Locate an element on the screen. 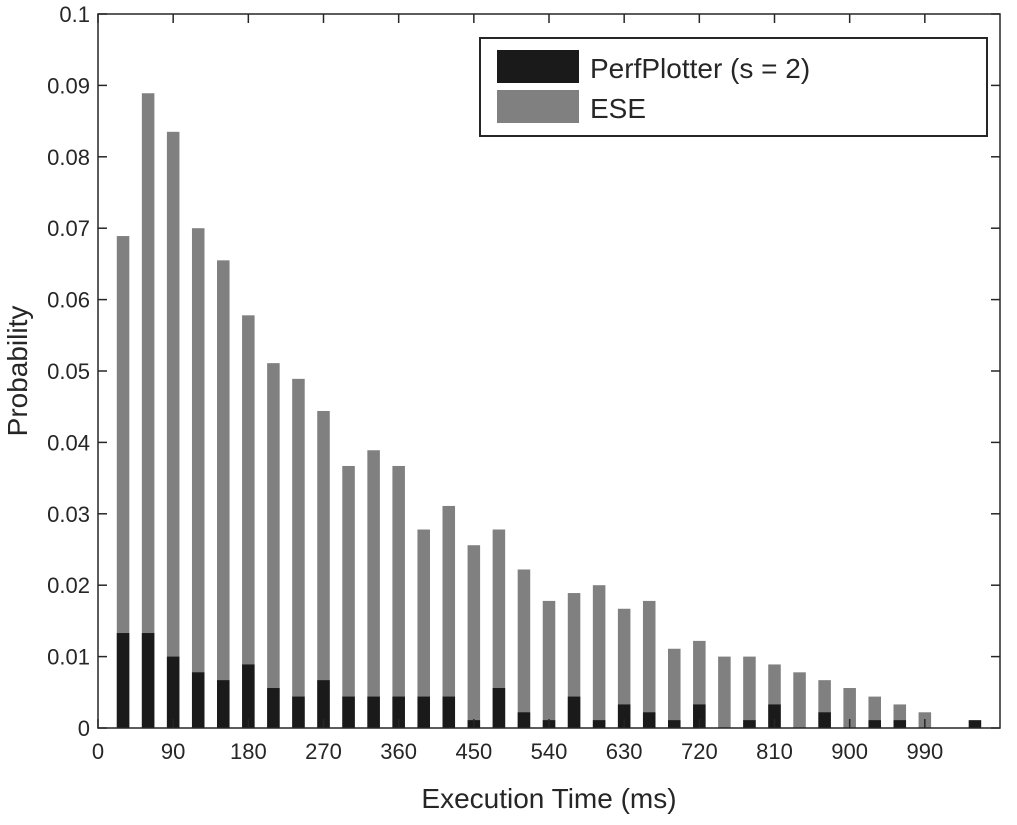  x-tick-label-6: 540 is located at coordinates (549, 751).